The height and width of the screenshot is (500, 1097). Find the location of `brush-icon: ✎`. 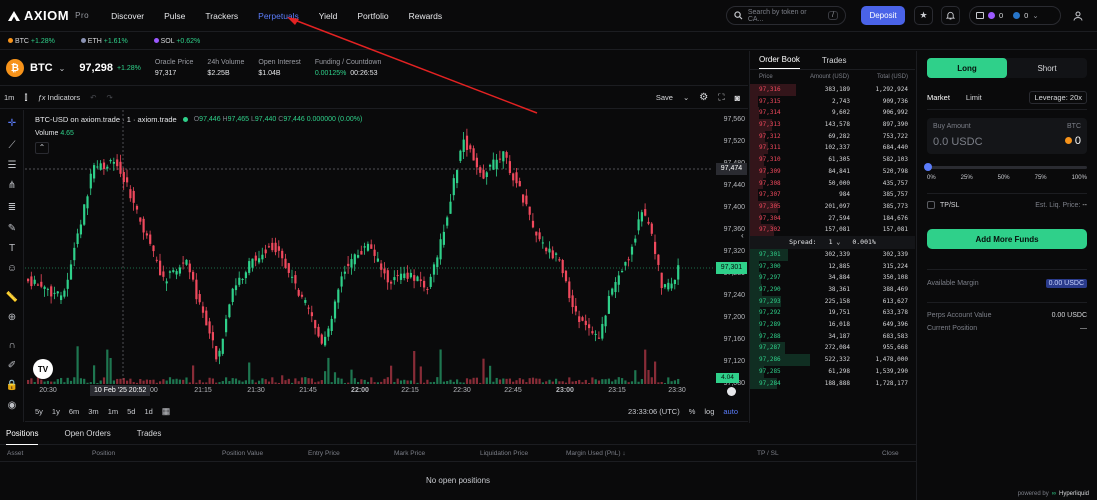

brush-icon: ✎ is located at coordinates (12, 228).